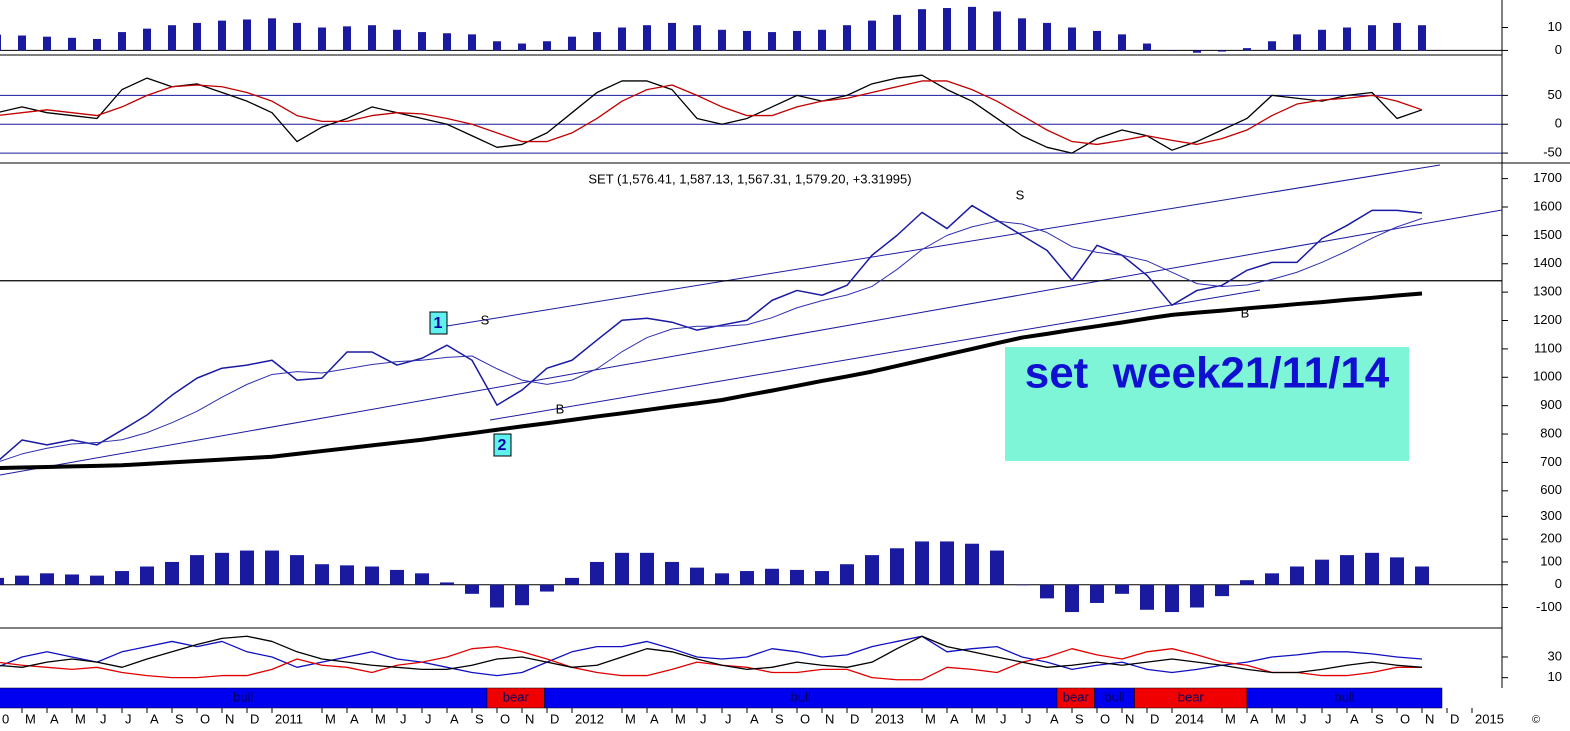 The width and height of the screenshot is (1570, 731). I want to click on y-tick-label: 1500, so click(1547, 234).